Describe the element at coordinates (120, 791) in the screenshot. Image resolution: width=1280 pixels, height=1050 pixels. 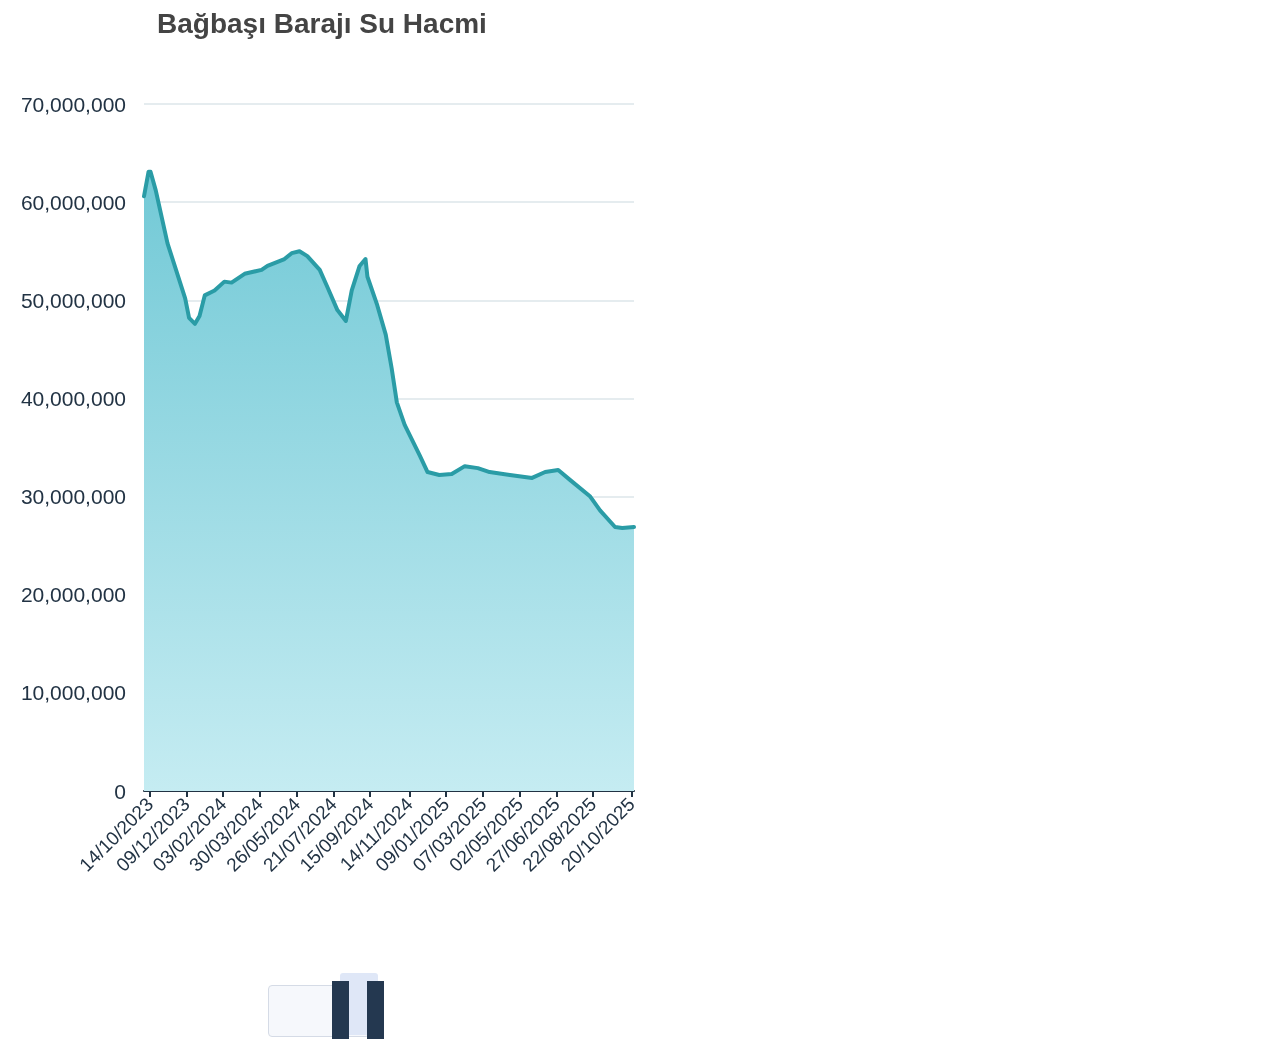
I see `y-tick-label: 0` at that location.